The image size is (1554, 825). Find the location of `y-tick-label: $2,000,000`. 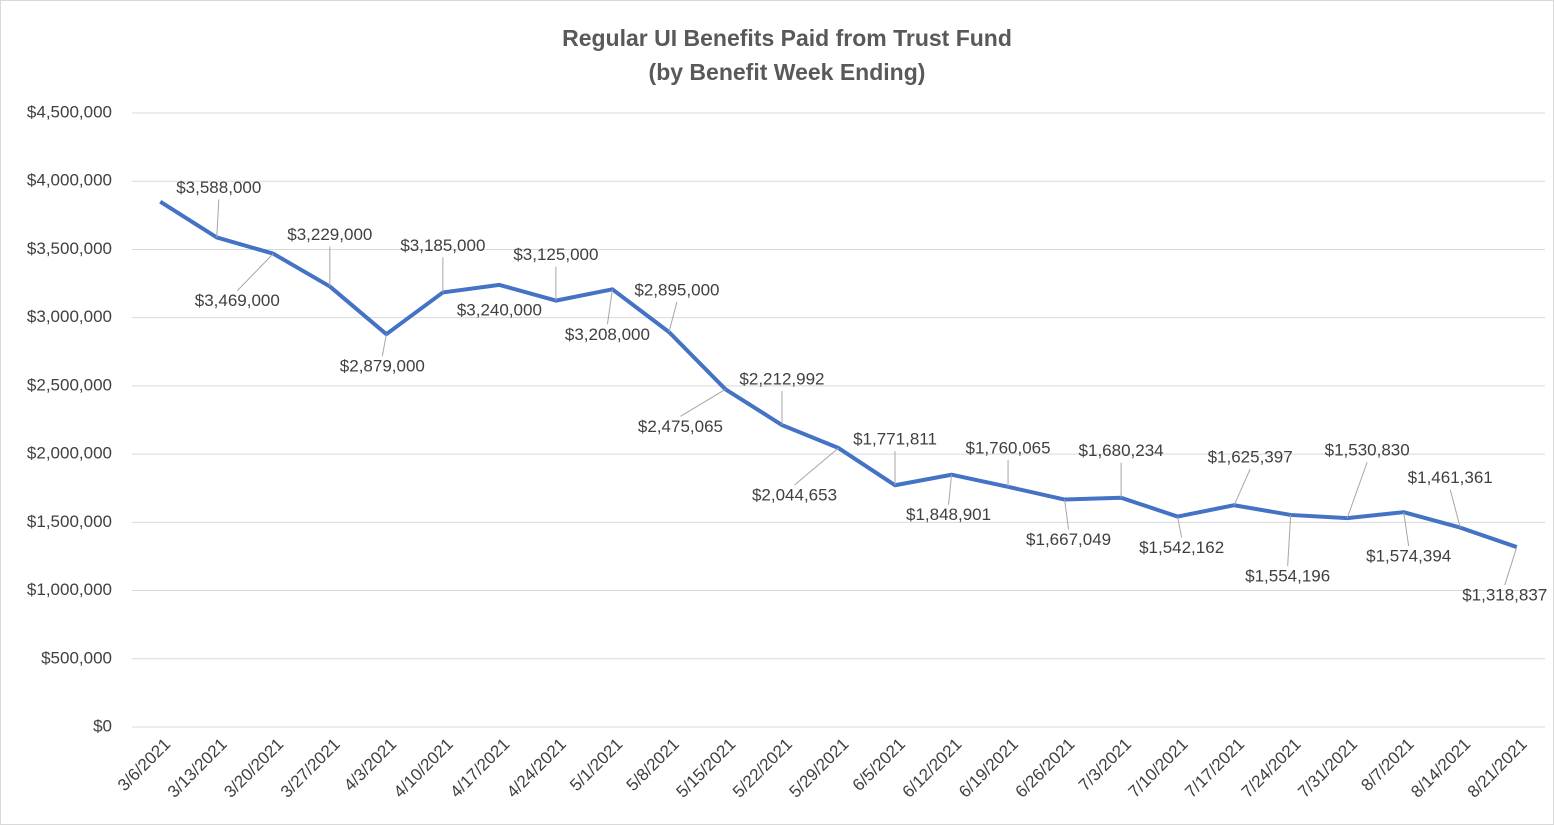

y-tick-label: $2,000,000 is located at coordinates (69, 453).